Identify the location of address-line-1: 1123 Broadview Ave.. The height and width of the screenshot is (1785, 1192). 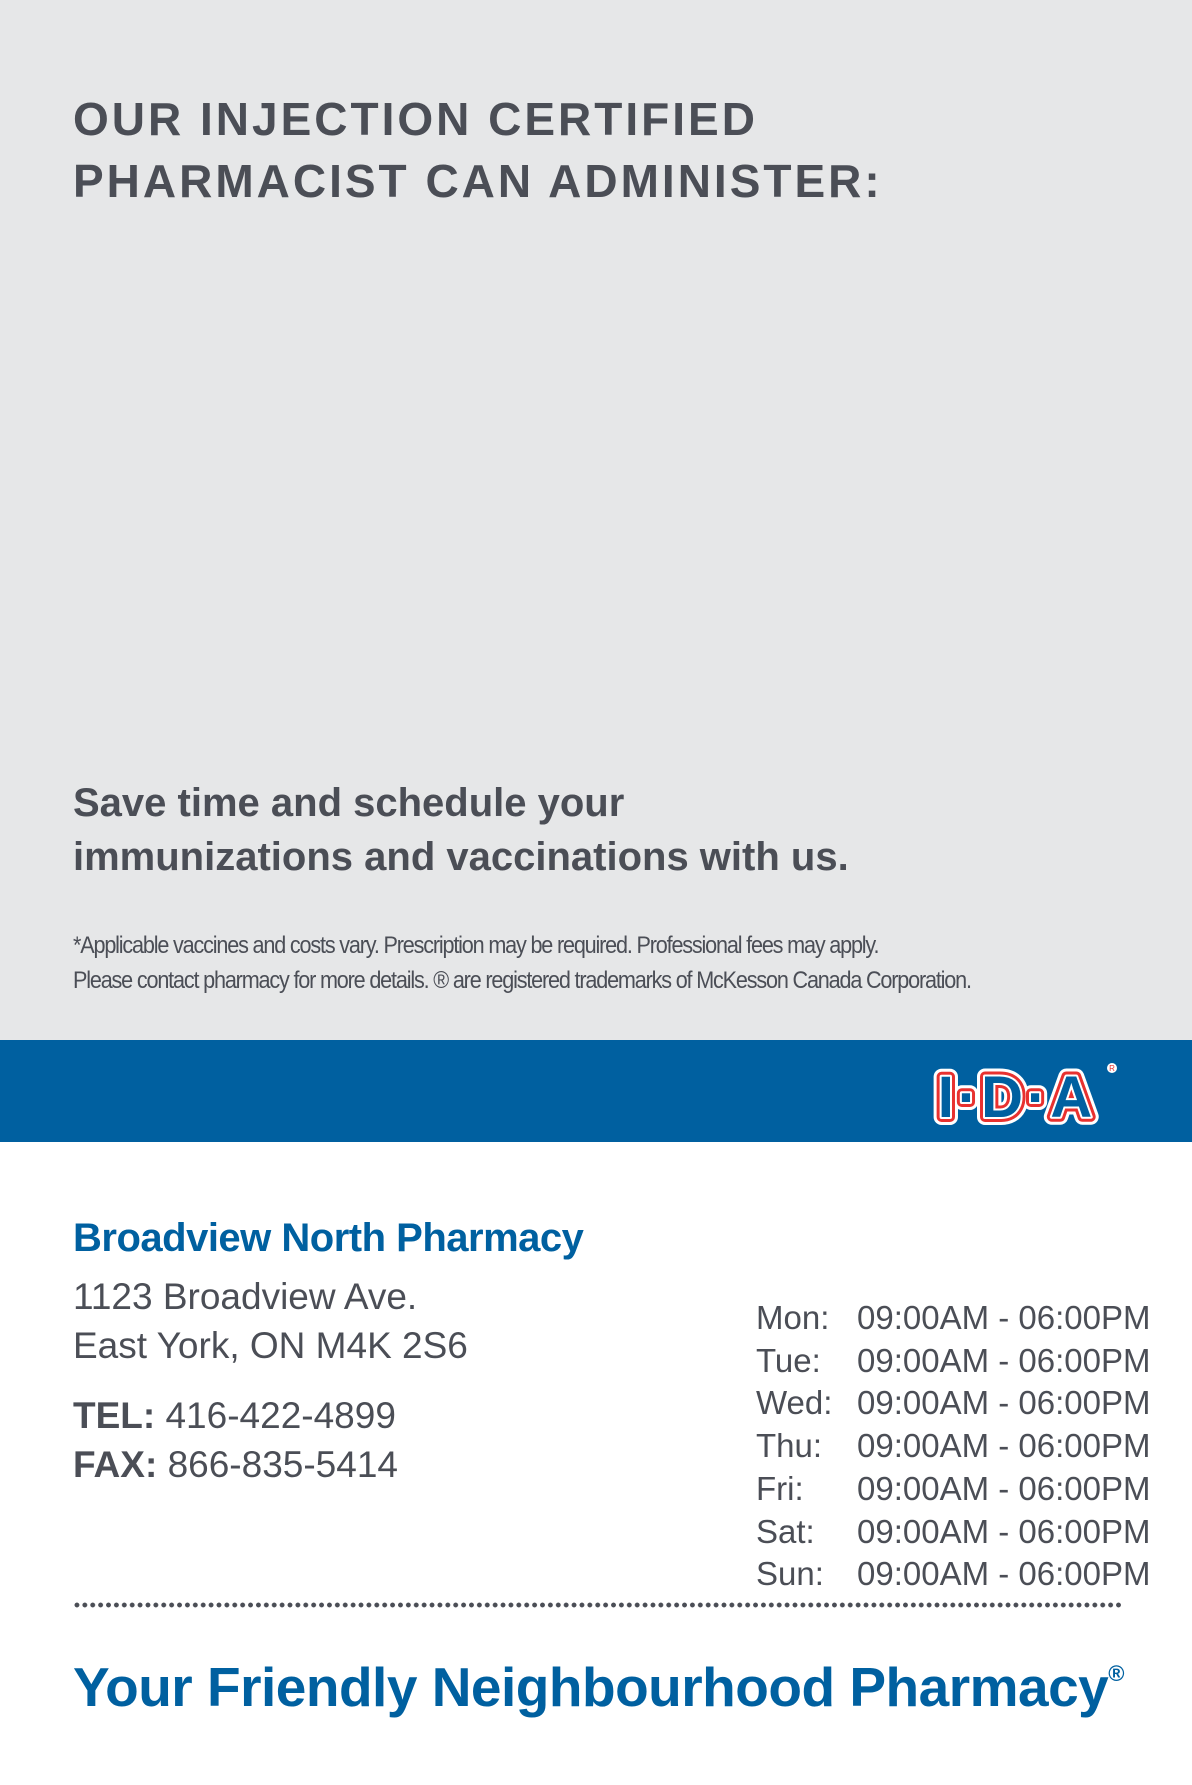
(245, 1296).